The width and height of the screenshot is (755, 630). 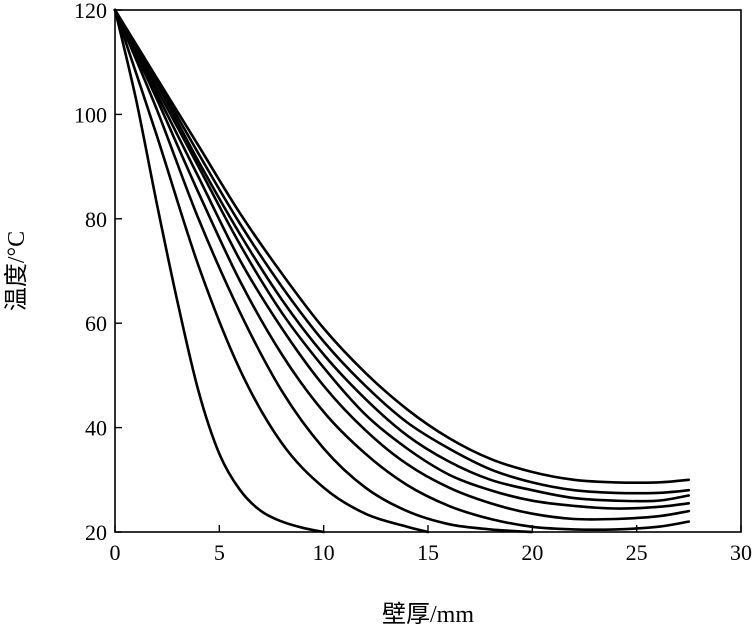 What do you see at coordinates (96, 219) in the screenshot?
I see `y-tick-label: 80` at bounding box center [96, 219].